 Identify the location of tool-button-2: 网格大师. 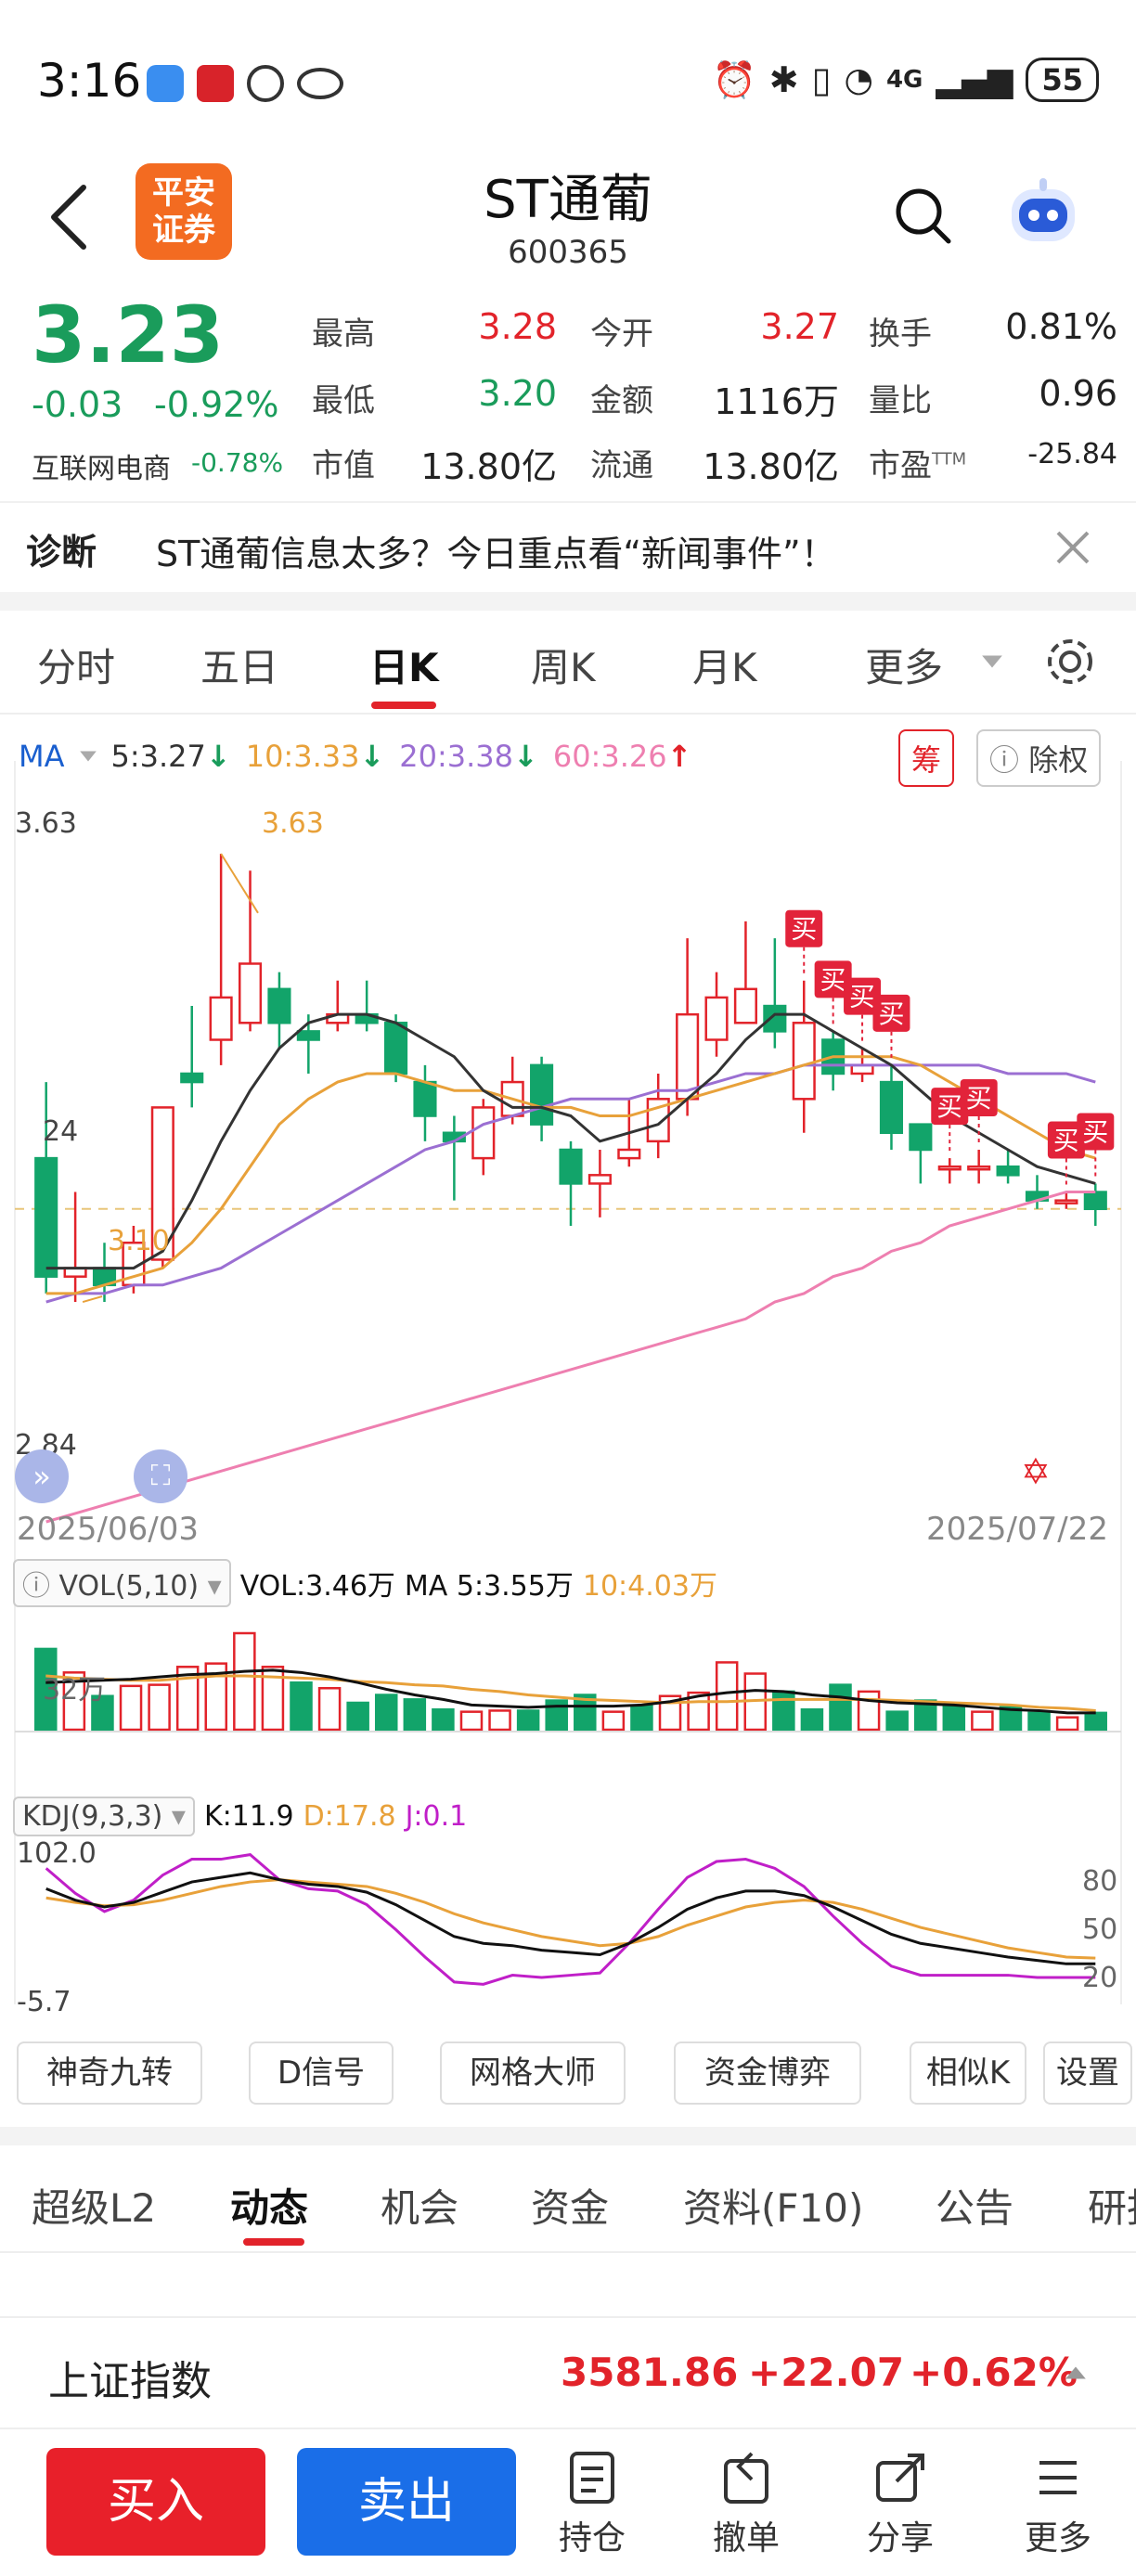
(533, 2073).